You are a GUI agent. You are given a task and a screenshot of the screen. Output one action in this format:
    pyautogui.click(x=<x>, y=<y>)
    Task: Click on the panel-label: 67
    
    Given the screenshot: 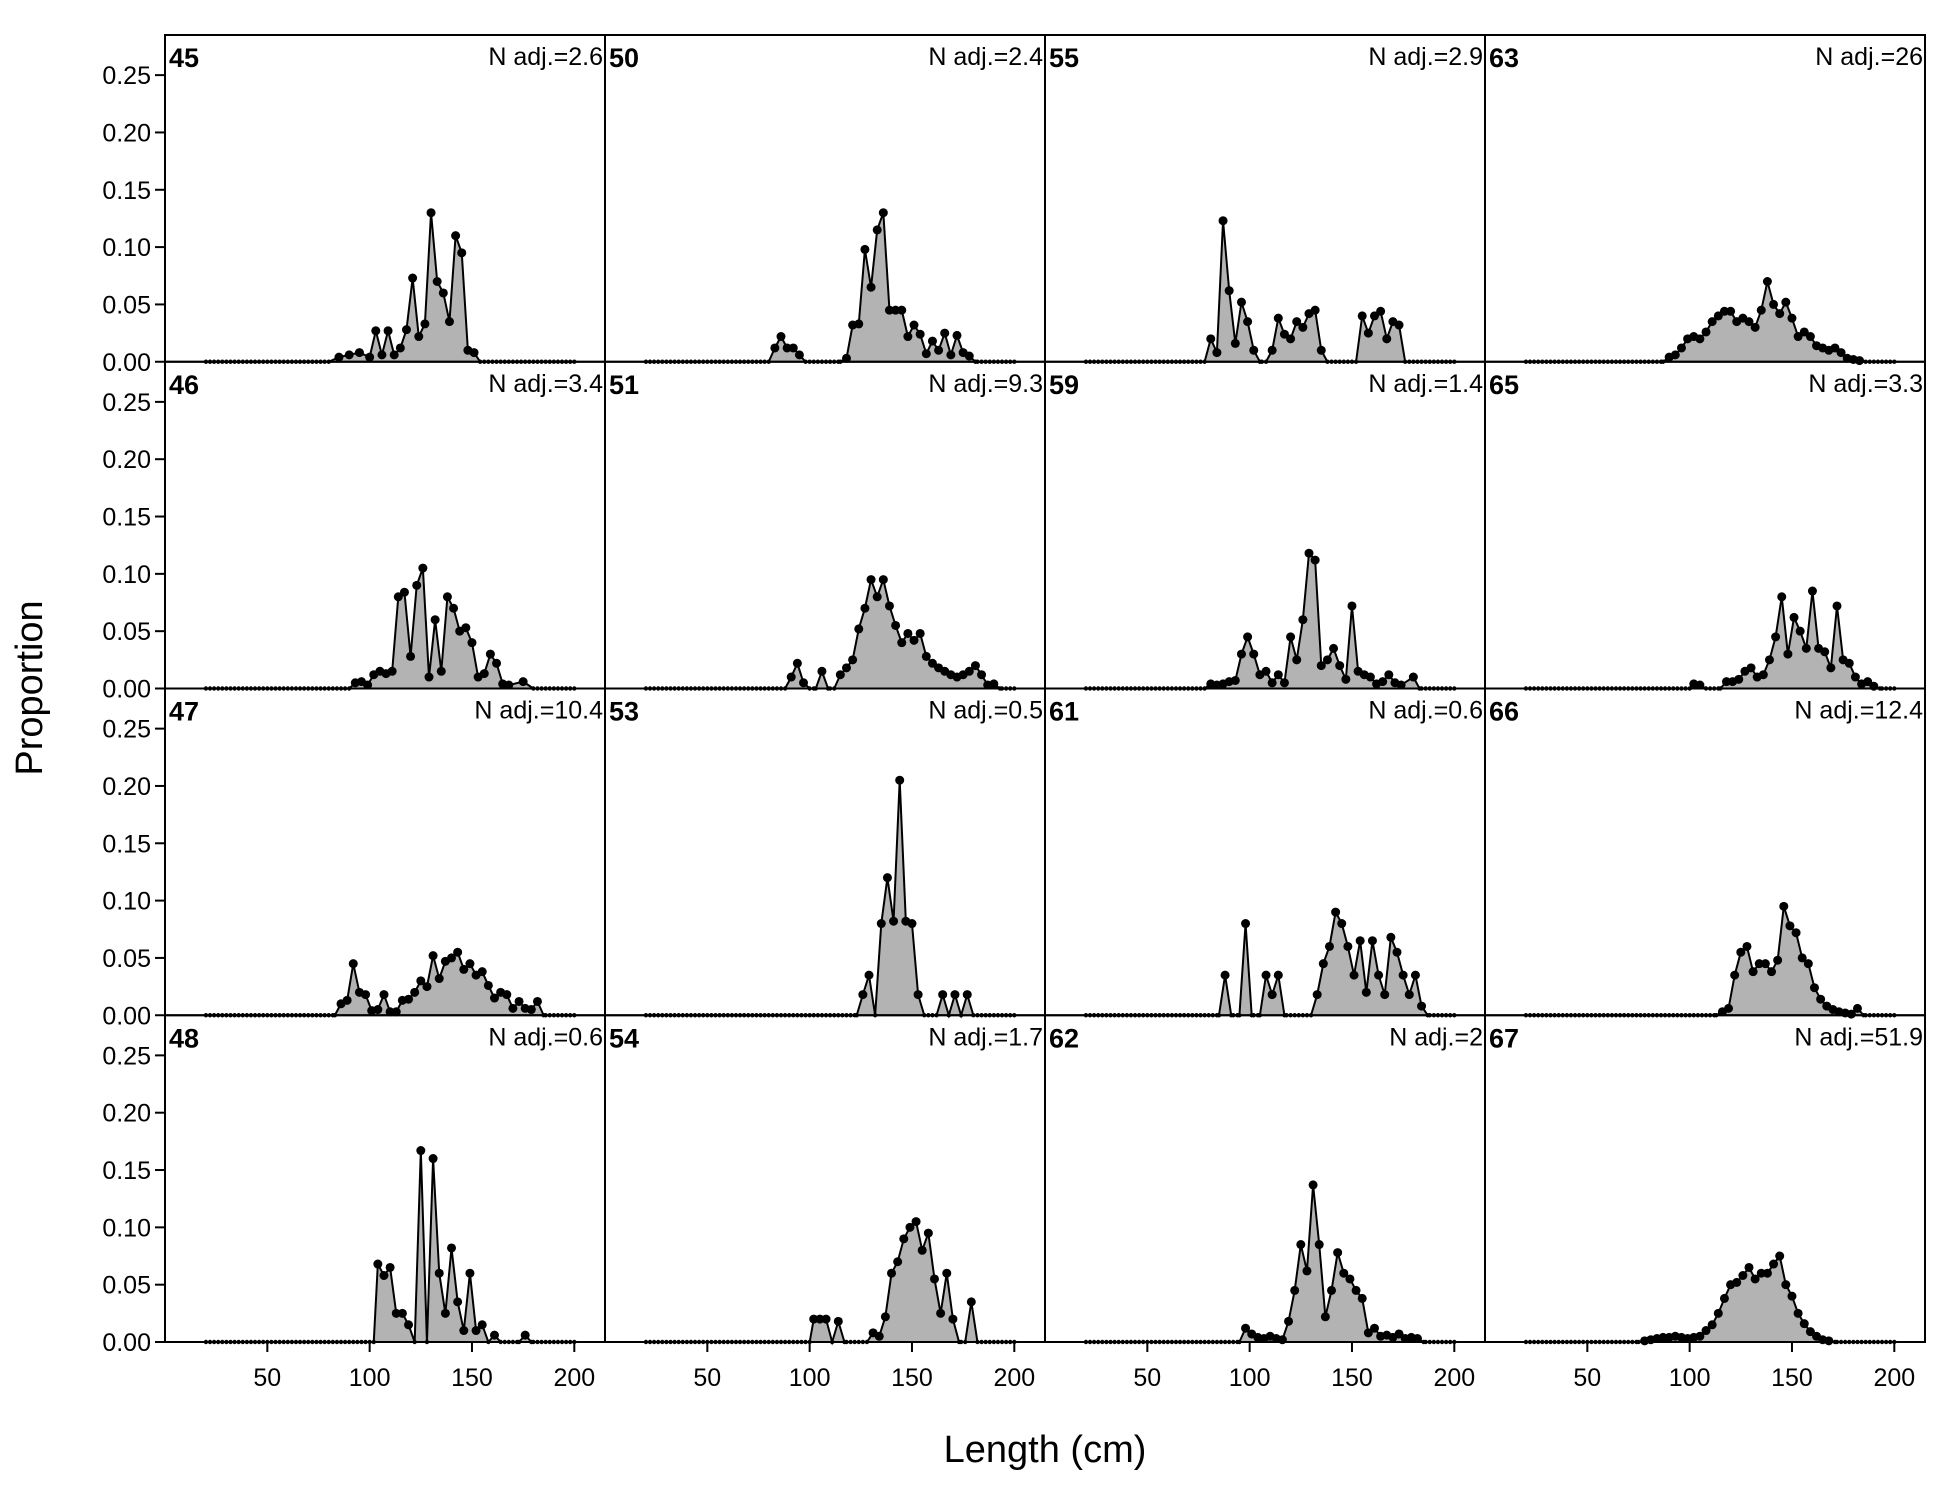 What is the action you would take?
    pyautogui.click(x=1504, y=1038)
    